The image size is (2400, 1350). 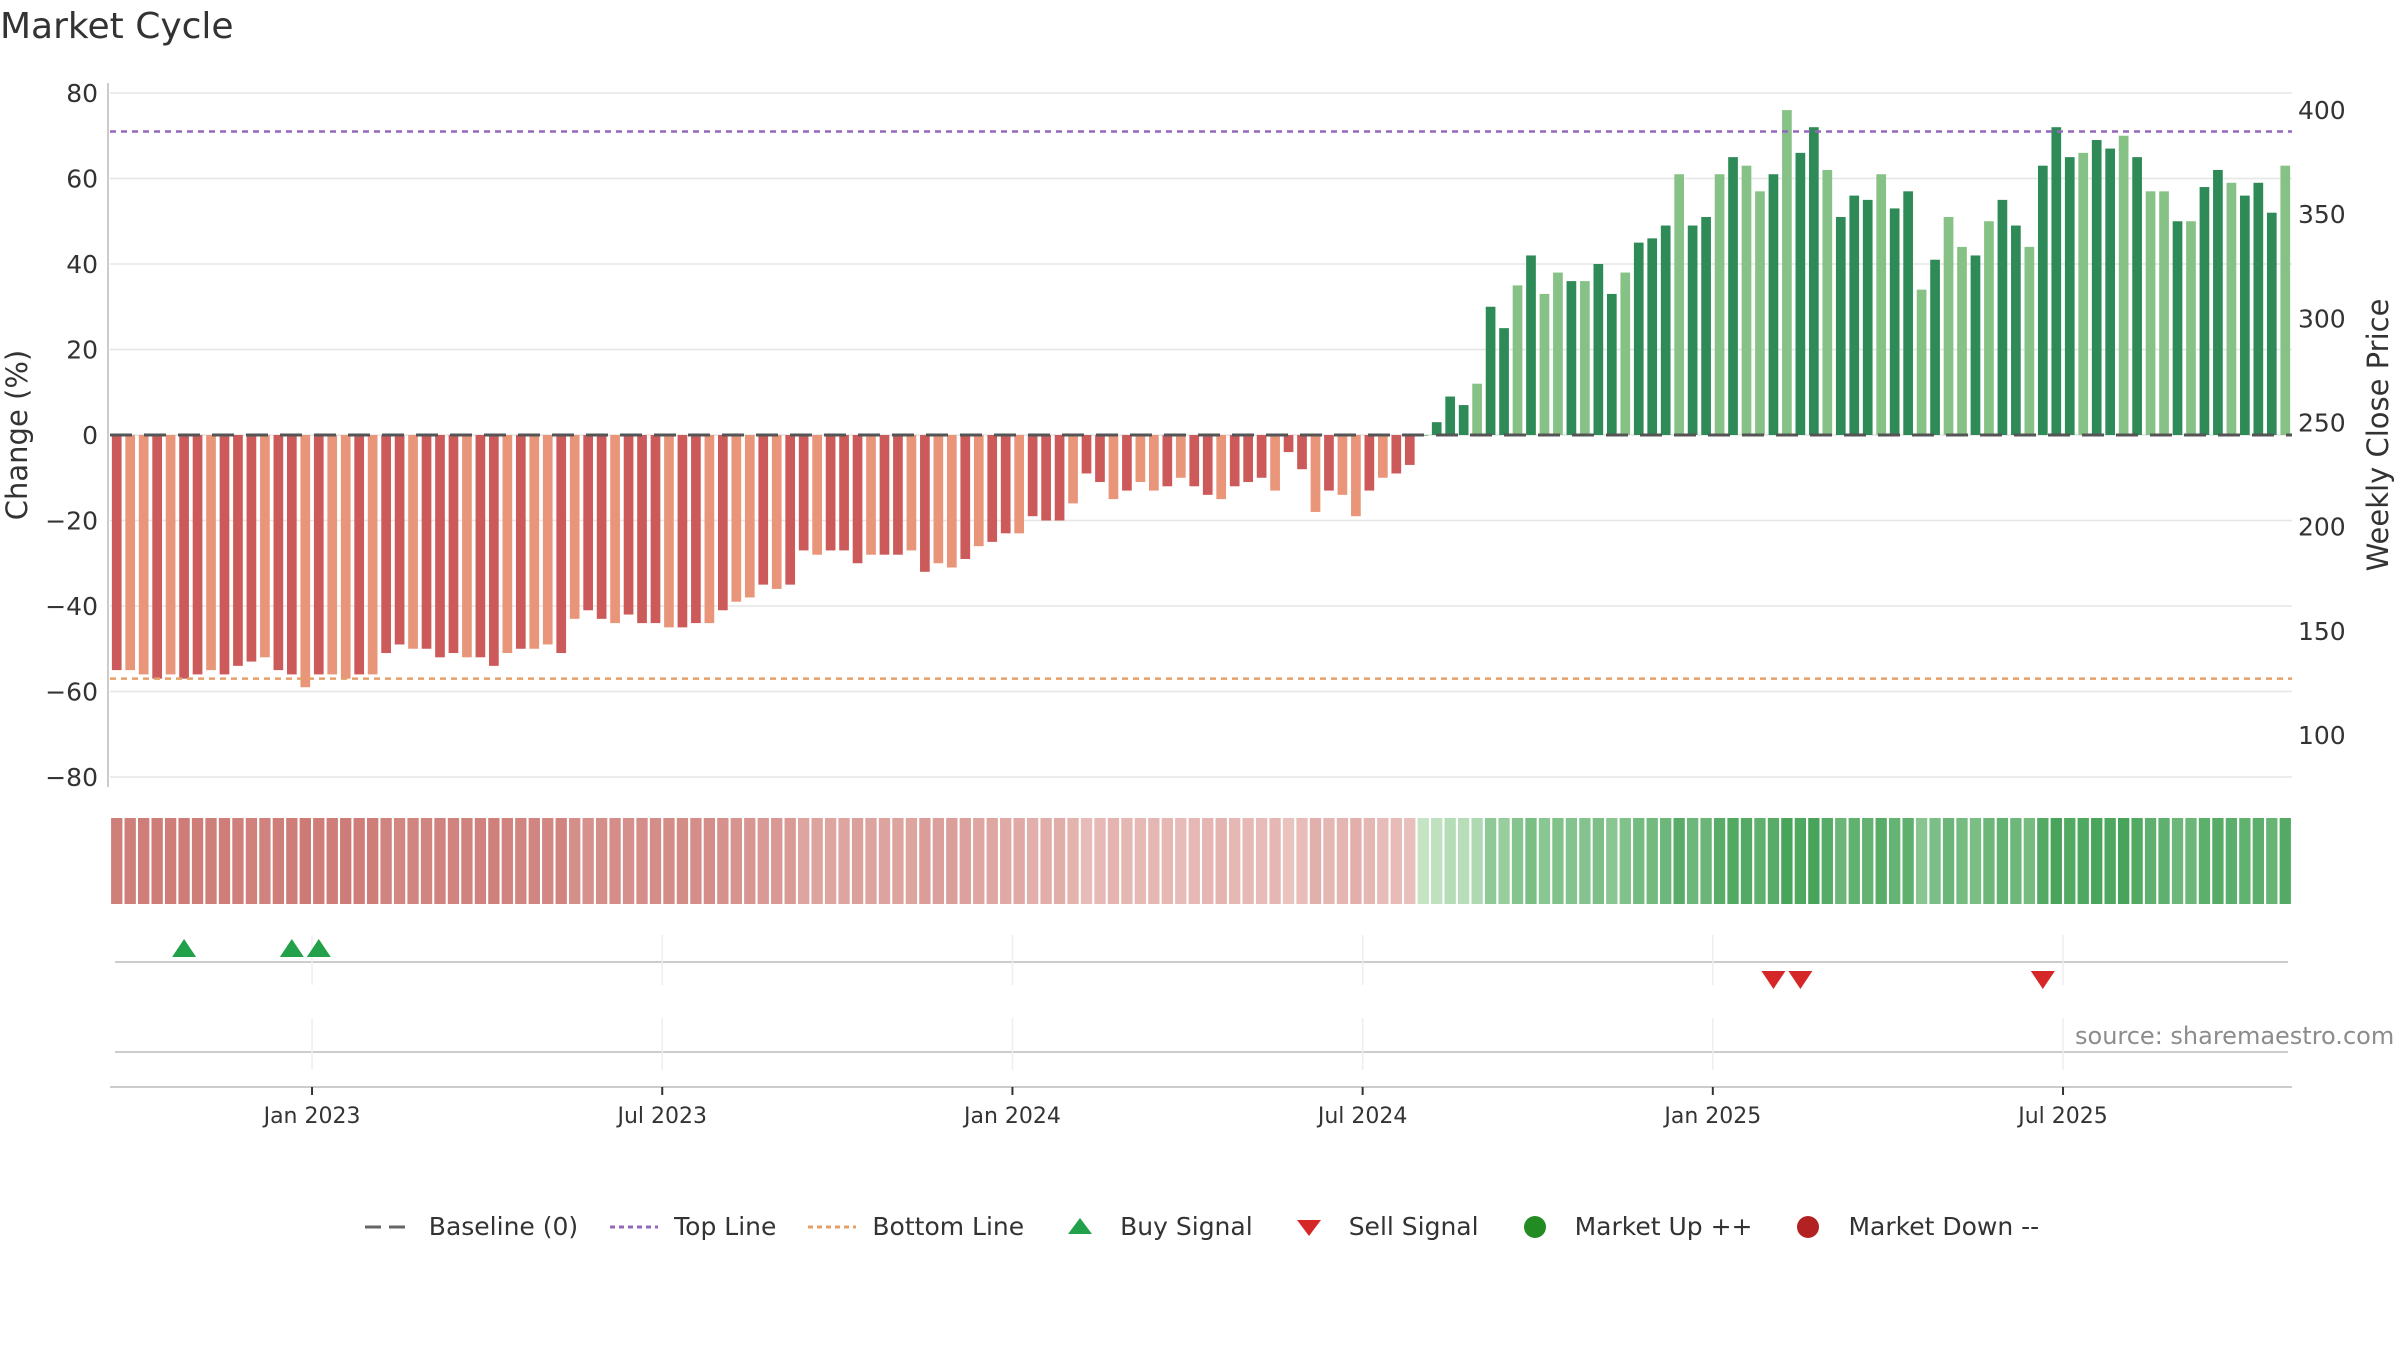 I want to click on legend-label: Buy Signal, so click(x=1186, y=1226).